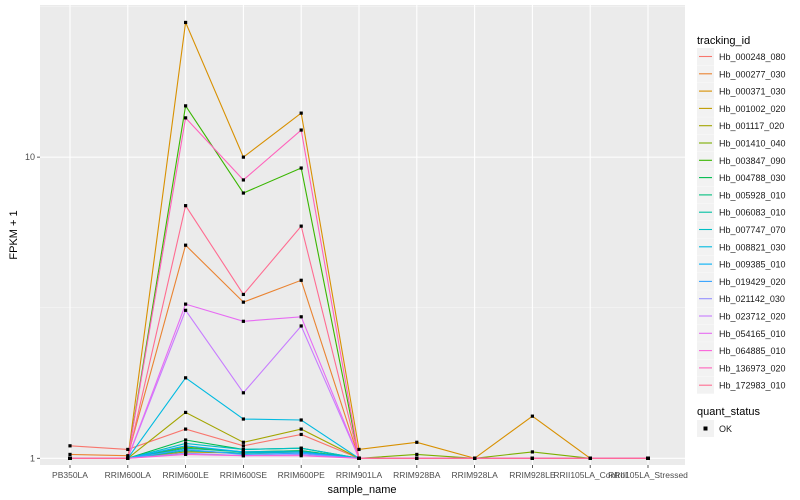  I want to click on legend-label: Hb_000371_030, so click(752, 92).